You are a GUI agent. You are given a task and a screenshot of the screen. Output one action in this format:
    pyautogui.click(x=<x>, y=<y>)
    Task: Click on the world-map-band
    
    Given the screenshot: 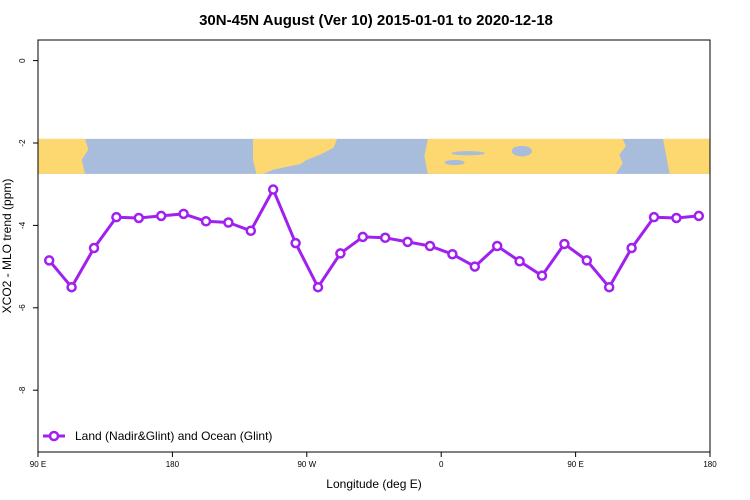 What is the action you would take?
    pyautogui.click(x=374, y=156)
    